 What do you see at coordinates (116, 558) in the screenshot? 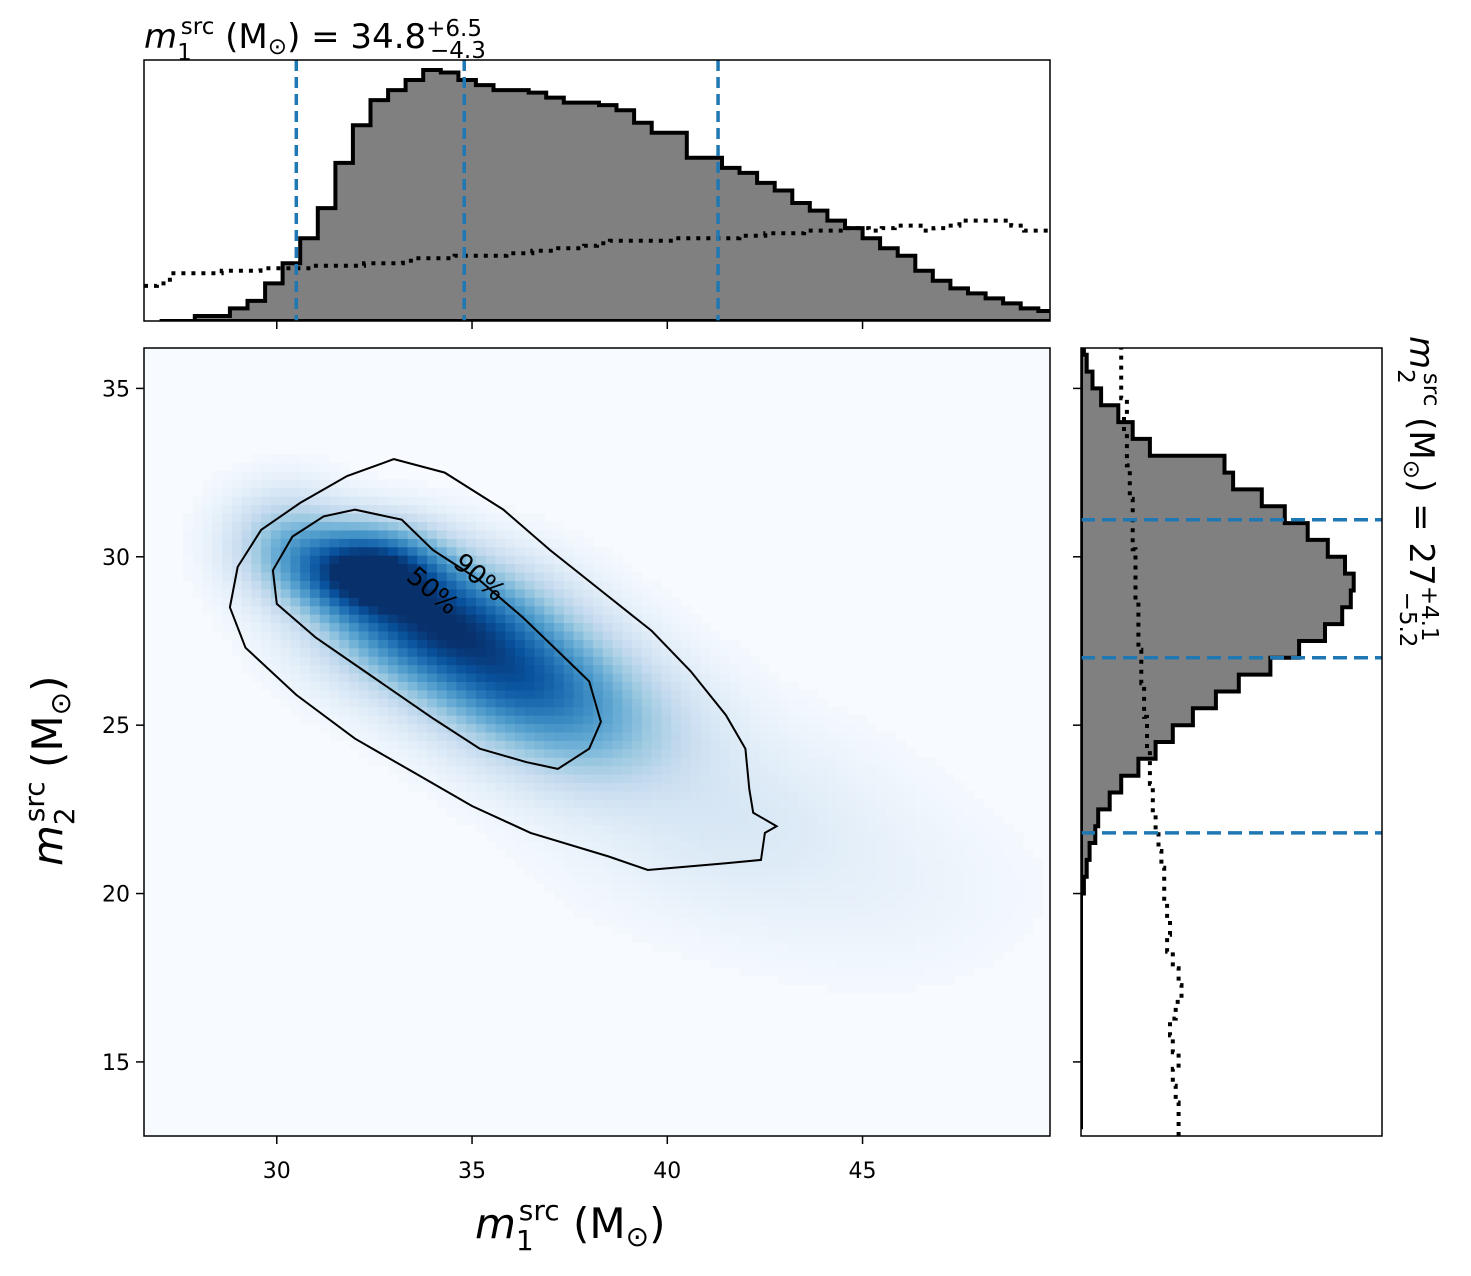
I see `y-tick-label: 30` at bounding box center [116, 558].